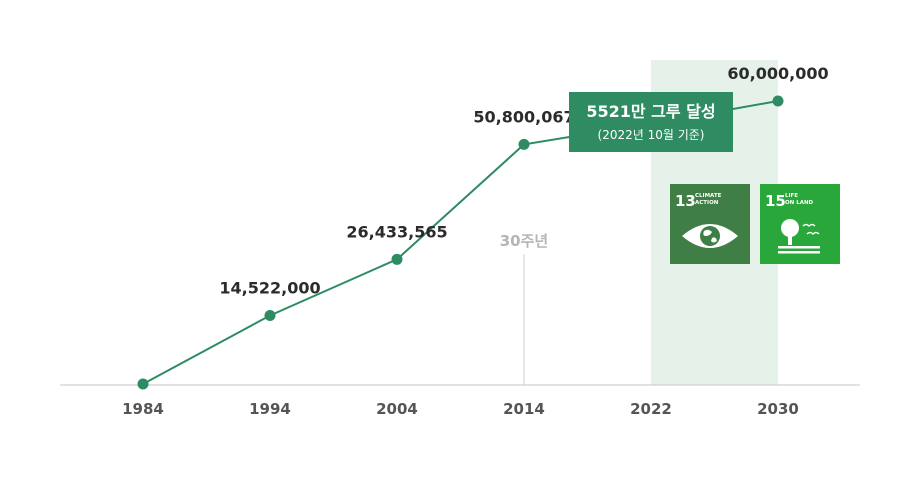  What do you see at coordinates (708, 196) in the screenshot?
I see `sdg-13-line1: CLIMATE` at bounding box center [708, 196].